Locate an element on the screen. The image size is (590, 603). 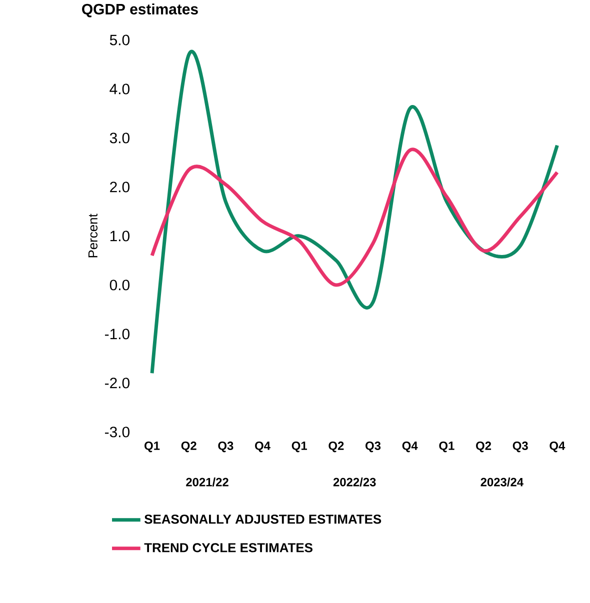
y-tick-label: 3.0 is located at coordinates (120, 138).